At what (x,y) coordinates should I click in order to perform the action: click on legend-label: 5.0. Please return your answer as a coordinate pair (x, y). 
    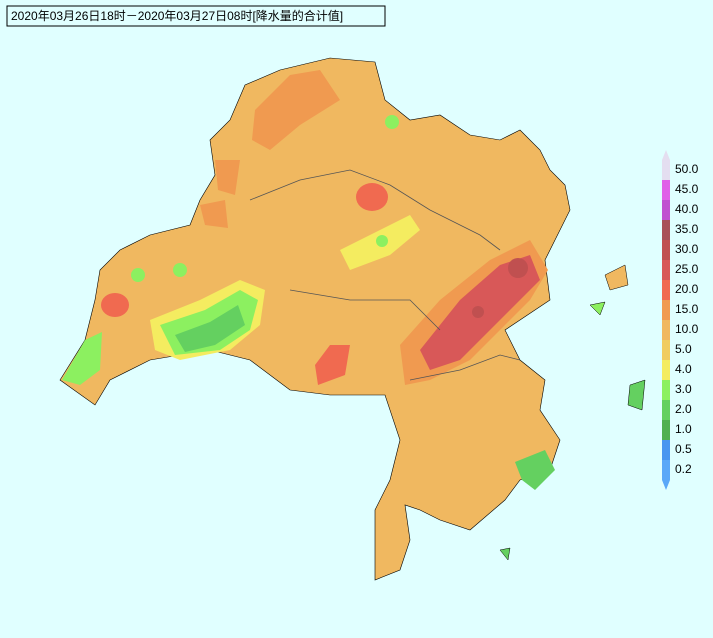
    Looking at the image, I should click on (683, 349).